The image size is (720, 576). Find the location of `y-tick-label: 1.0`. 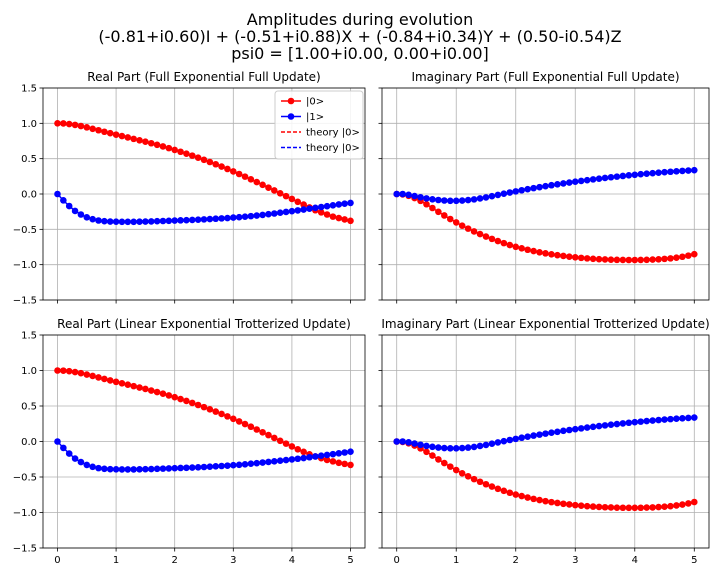

y-tick-label: 1.0 is located at coordinates (29, 371).